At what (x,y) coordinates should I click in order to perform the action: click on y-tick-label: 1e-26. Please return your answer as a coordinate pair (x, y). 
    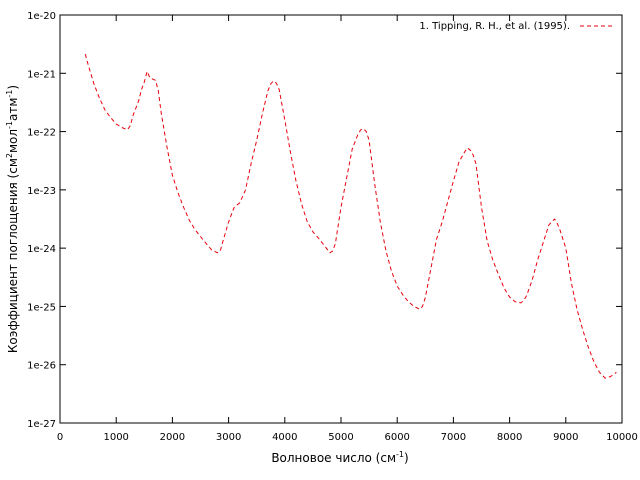
    Looking at the image, I should click on (41, 366).